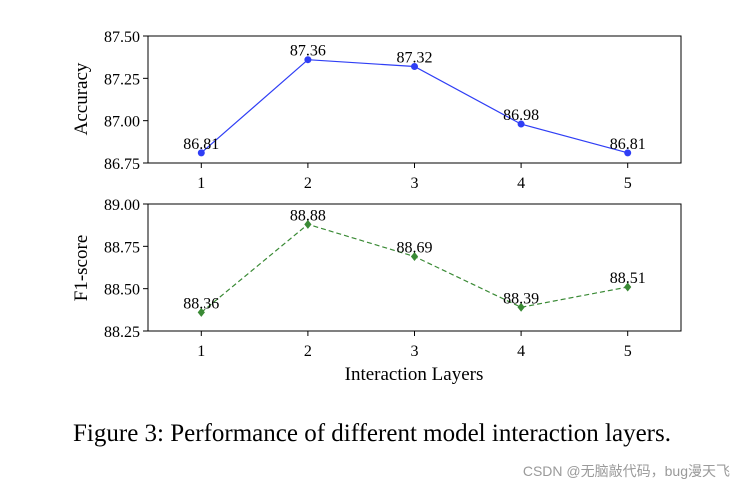 This screenshot has width=744, height=492. I want to click on f1-ytick-label: 88.25, so click(122, 332).